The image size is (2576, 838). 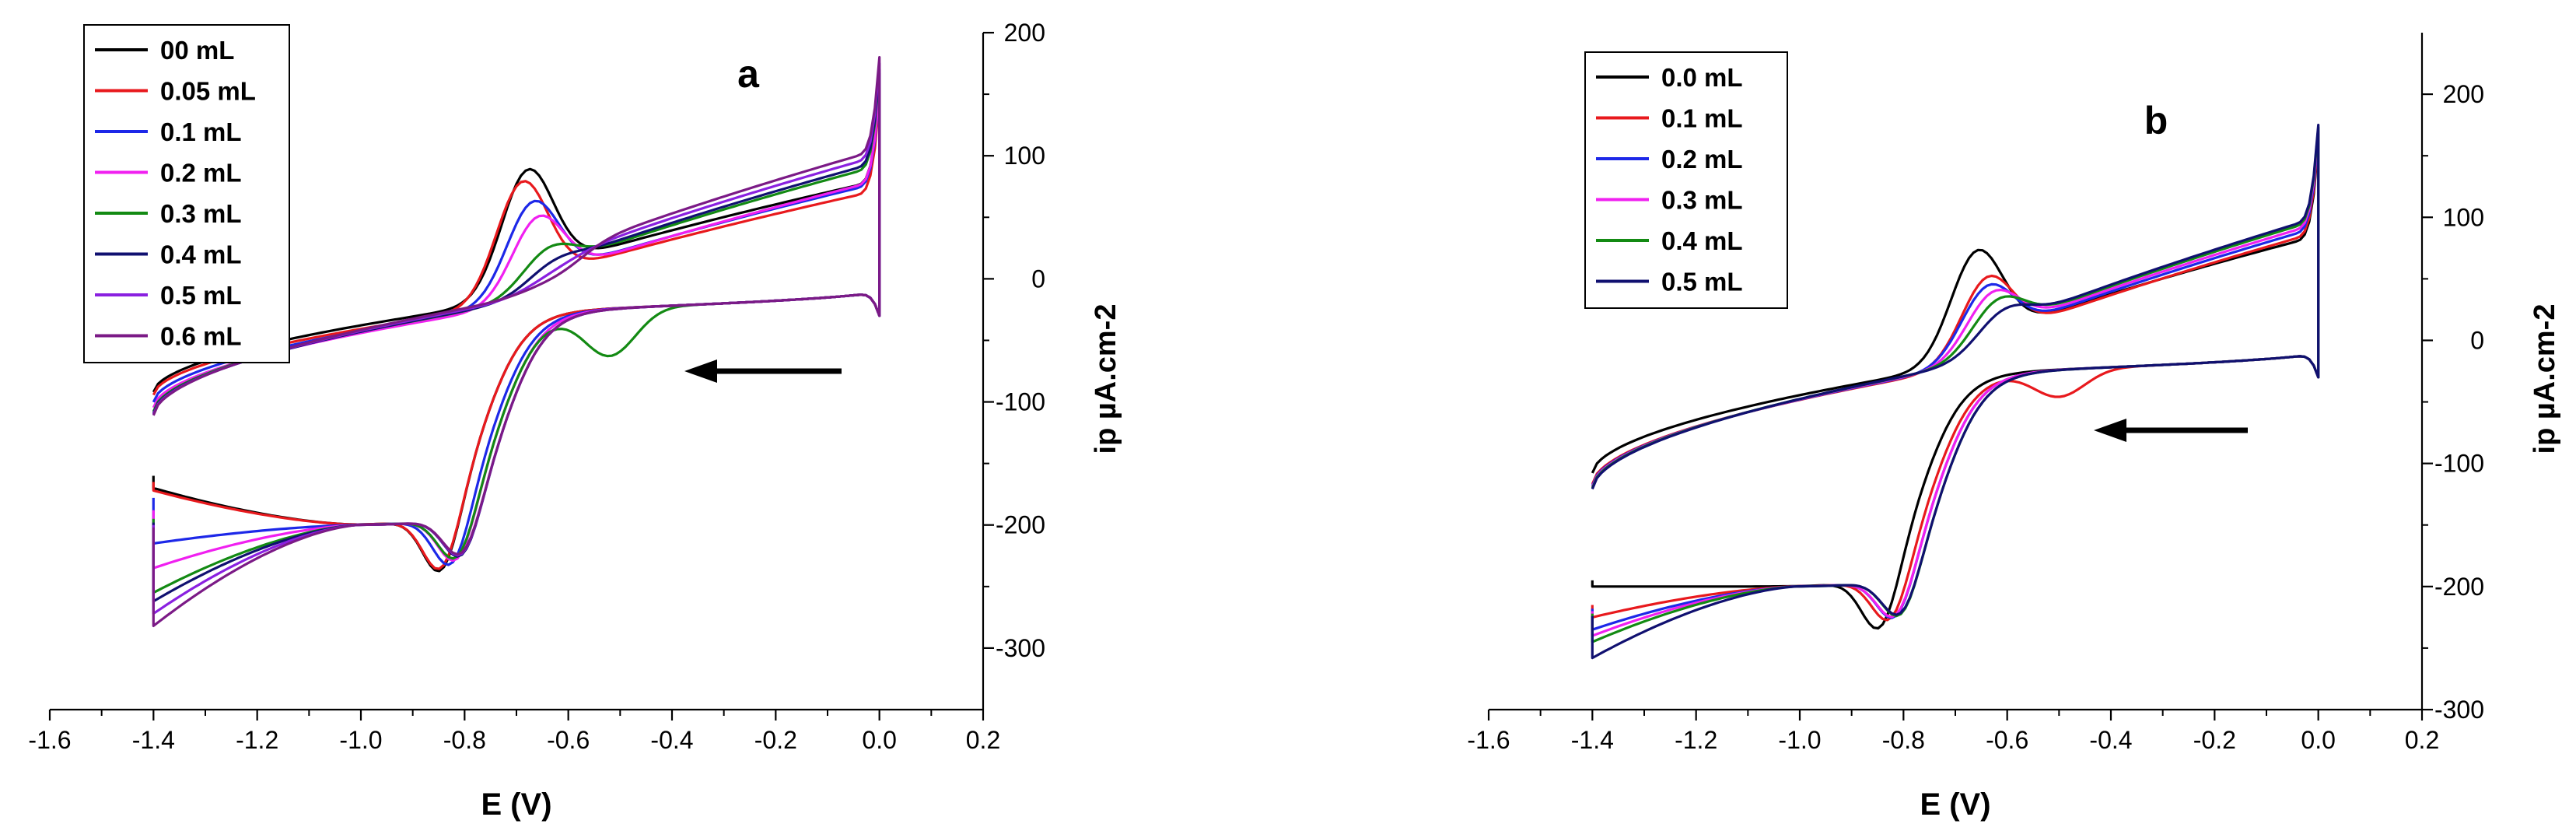 I want to click on legend-label: 00 mL, so click(x=197, y=50).